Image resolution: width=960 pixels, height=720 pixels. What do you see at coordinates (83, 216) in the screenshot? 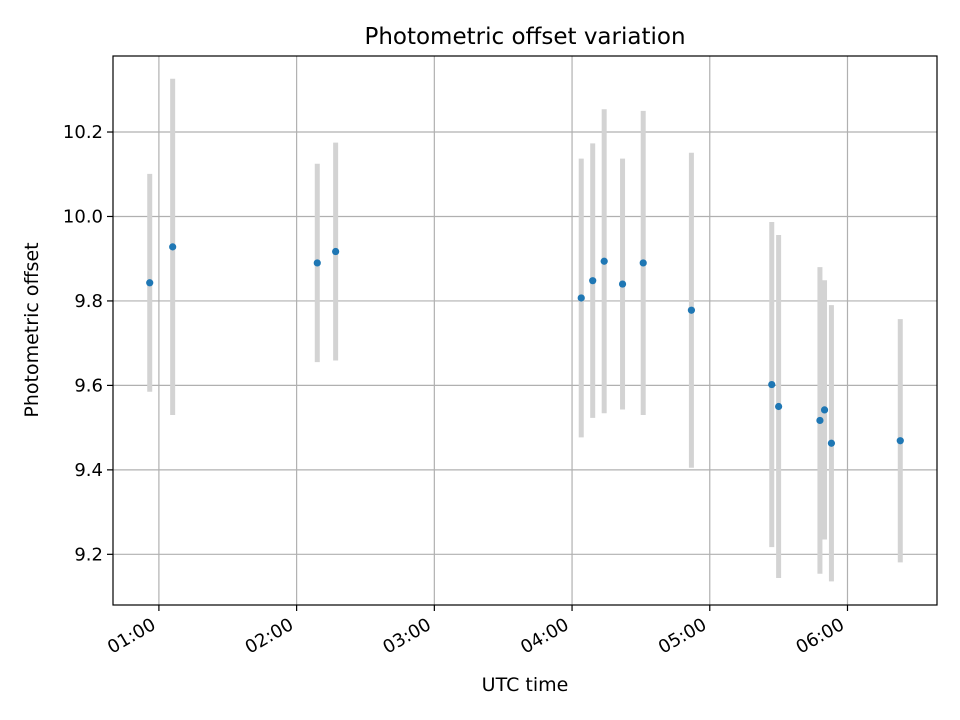
I see `y-tick-label: 10.0` at bounding box center [83, 216].